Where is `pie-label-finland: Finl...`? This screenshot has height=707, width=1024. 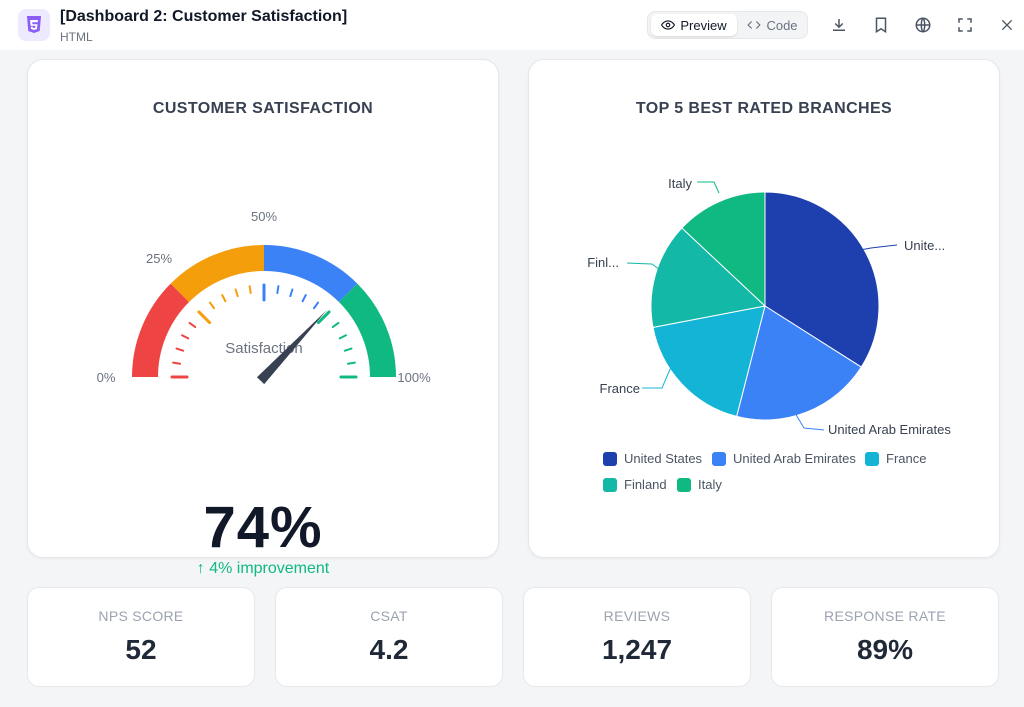 pie-label-finland: Finl... is located at coordinates (603, 262).